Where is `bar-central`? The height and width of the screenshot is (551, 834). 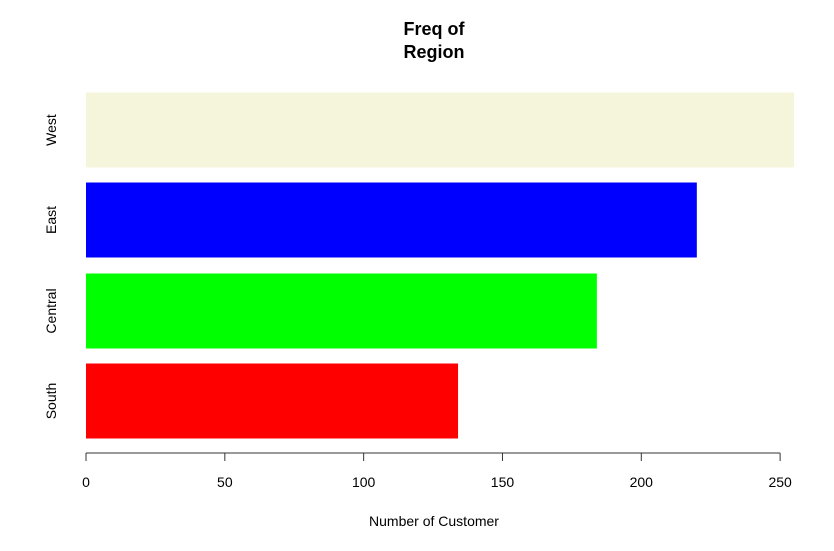
bar-central is located at coordinates (341, 311).